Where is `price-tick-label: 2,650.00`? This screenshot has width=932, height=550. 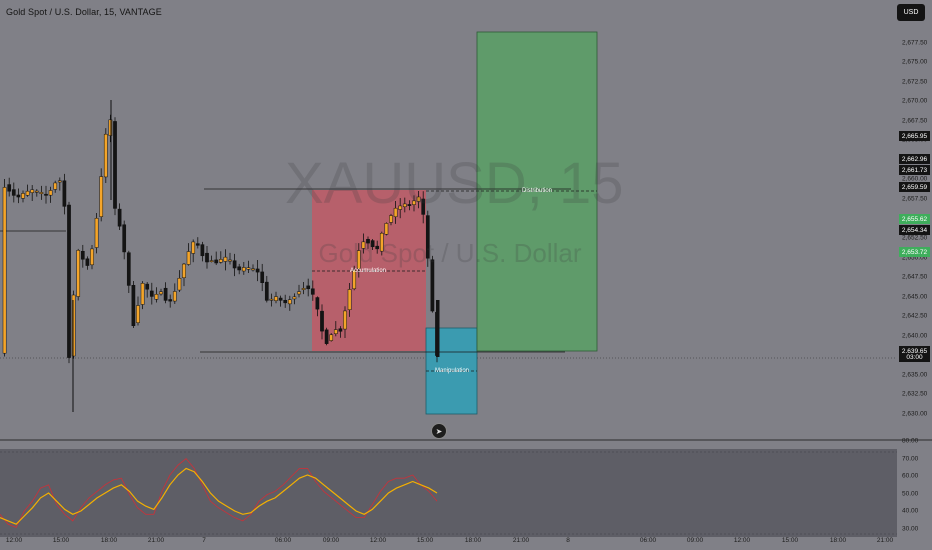 price-tick-label: 2,650.00 is located at coordinates (915, 258).